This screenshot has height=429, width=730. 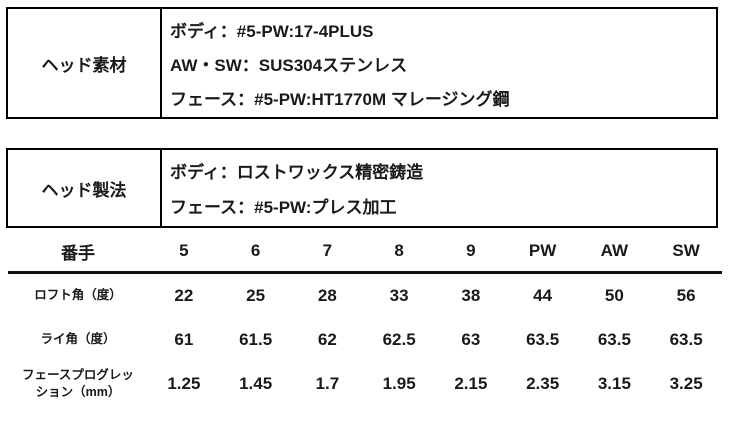 I want to click on lie-value: 61.5, so click(x=256, y=339).